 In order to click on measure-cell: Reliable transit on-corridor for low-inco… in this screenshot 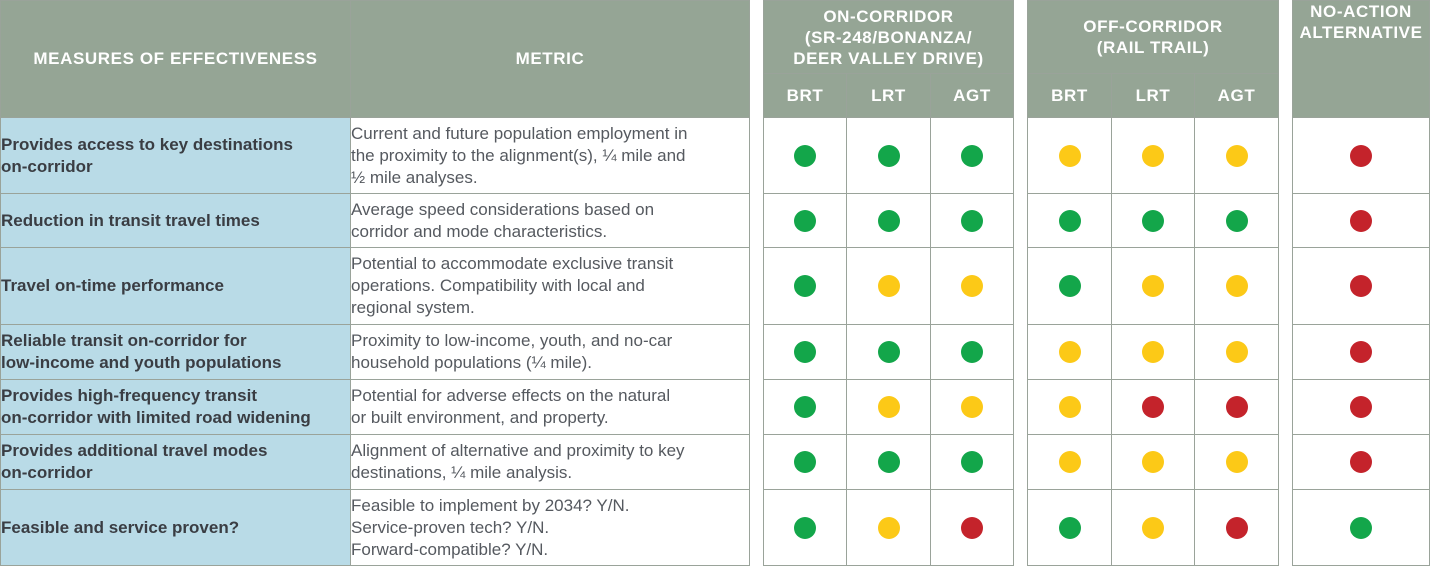, I will do `click(175, 352)`.